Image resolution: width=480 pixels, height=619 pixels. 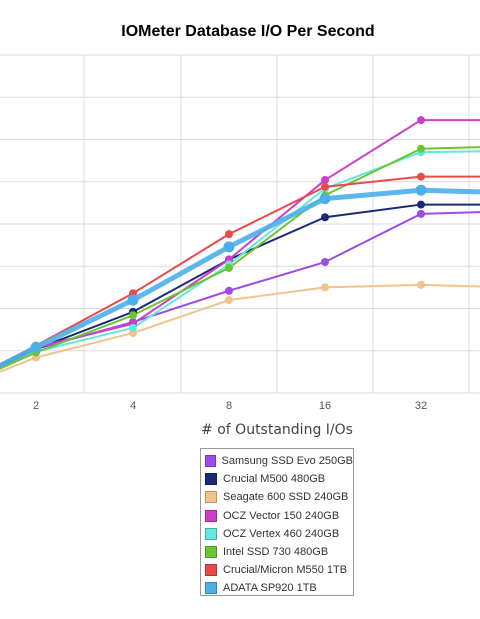 I want to click on legend-item: Crucial M500 480GB, so click(x=279, y=479).